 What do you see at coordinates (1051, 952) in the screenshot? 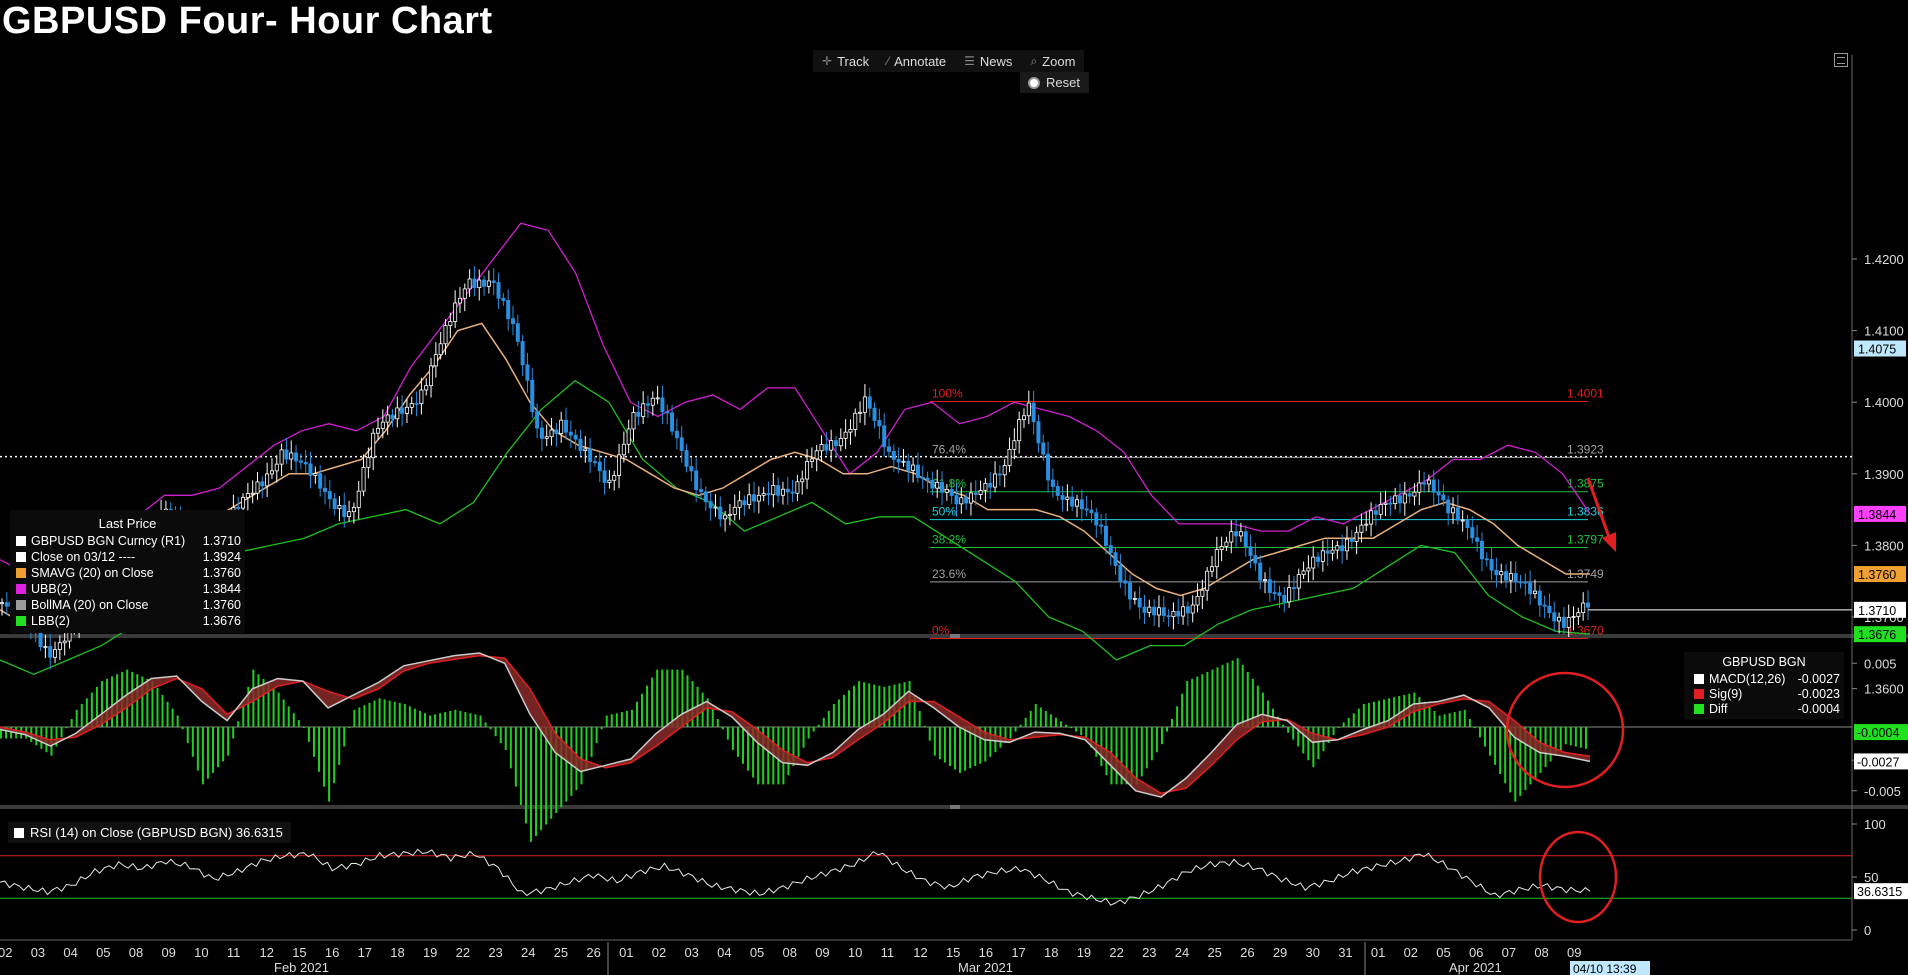
I see `x-day-label: 18` at bounding box center [1051, 952].